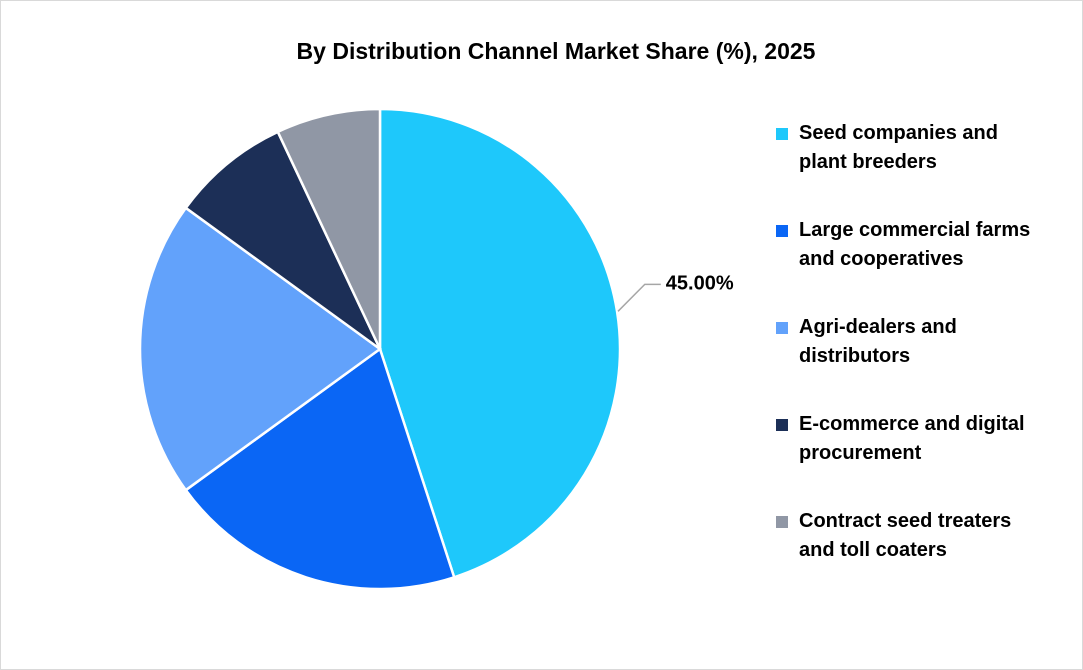 The width and height of the screenshot is (1083, 670). What do you see at coordinates (905, 535) in the screenshot?
I see `legend-label: Contract seed treaters and toll coaters` at bounding box center [905, 535].